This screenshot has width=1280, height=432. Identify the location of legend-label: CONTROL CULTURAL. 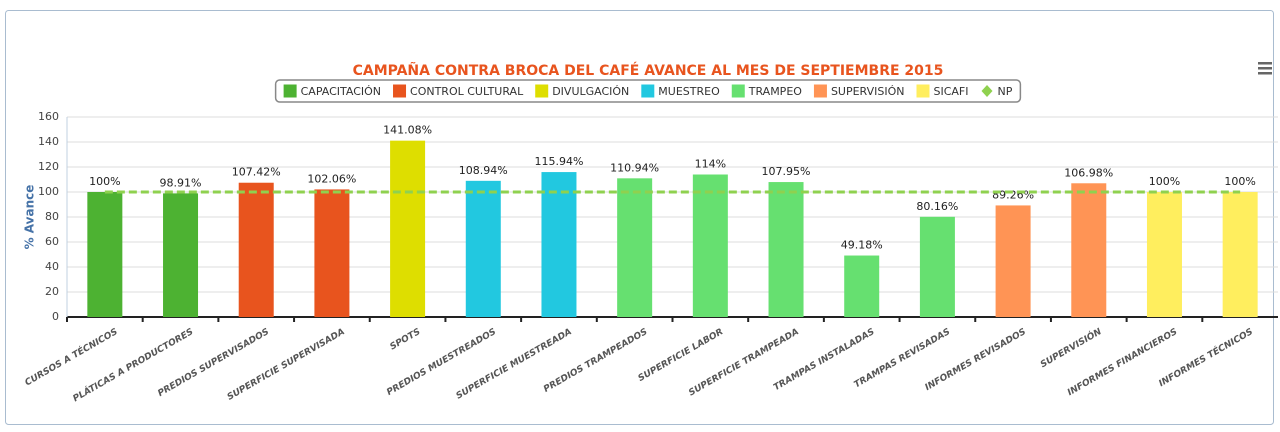
(467, 91).